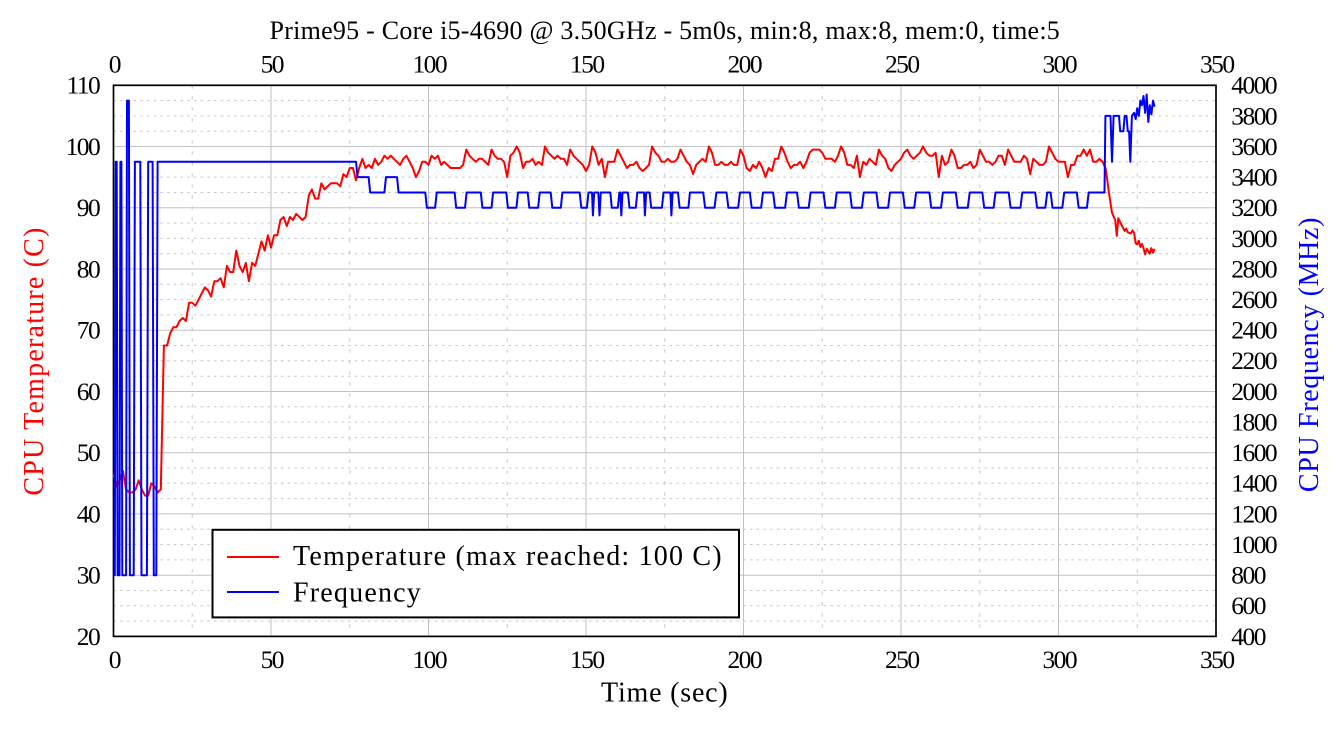  Describe the element at coordinates (1254, 268) in the screenshot. I see `svg-text: 2800` at that location.